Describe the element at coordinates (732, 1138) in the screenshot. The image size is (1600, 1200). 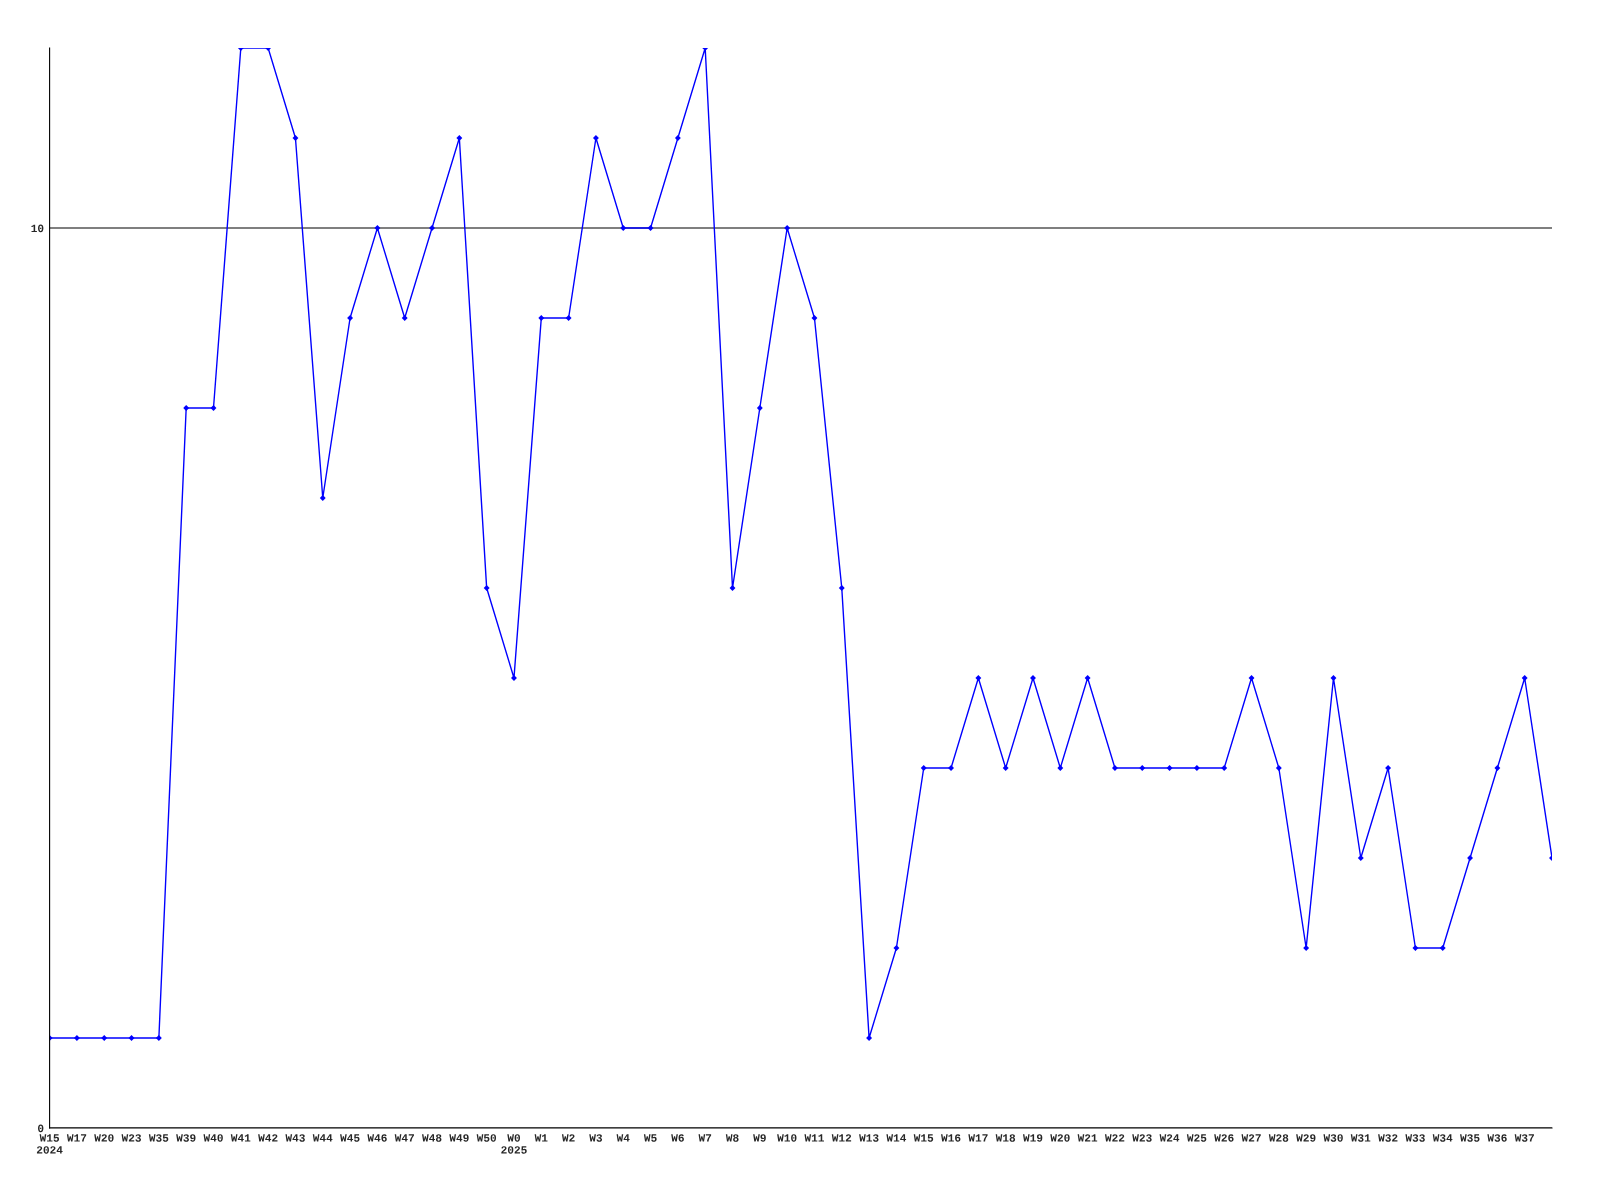
I see `x-tick-label: W8` at that location.